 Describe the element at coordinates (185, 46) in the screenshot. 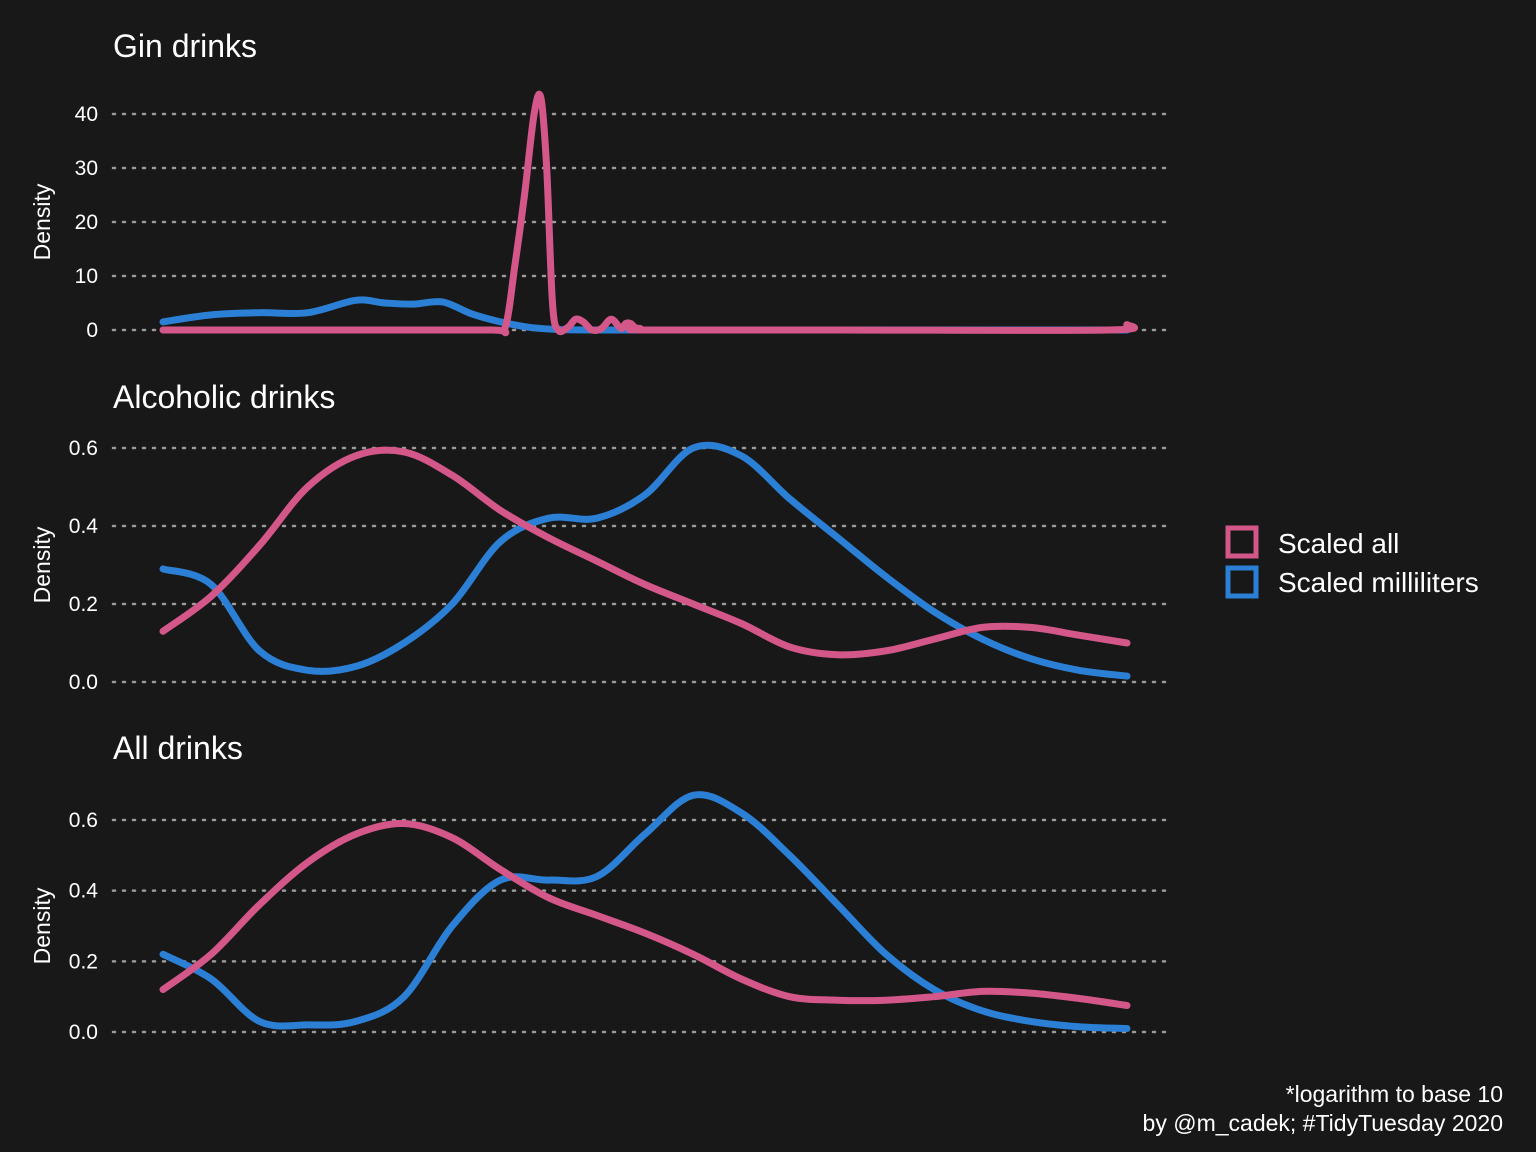

I see `panel-title: Gin drinks` at that location.